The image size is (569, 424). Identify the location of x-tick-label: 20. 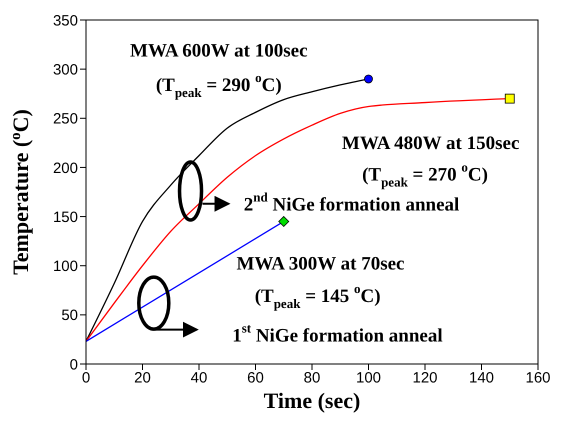
(142, 378).